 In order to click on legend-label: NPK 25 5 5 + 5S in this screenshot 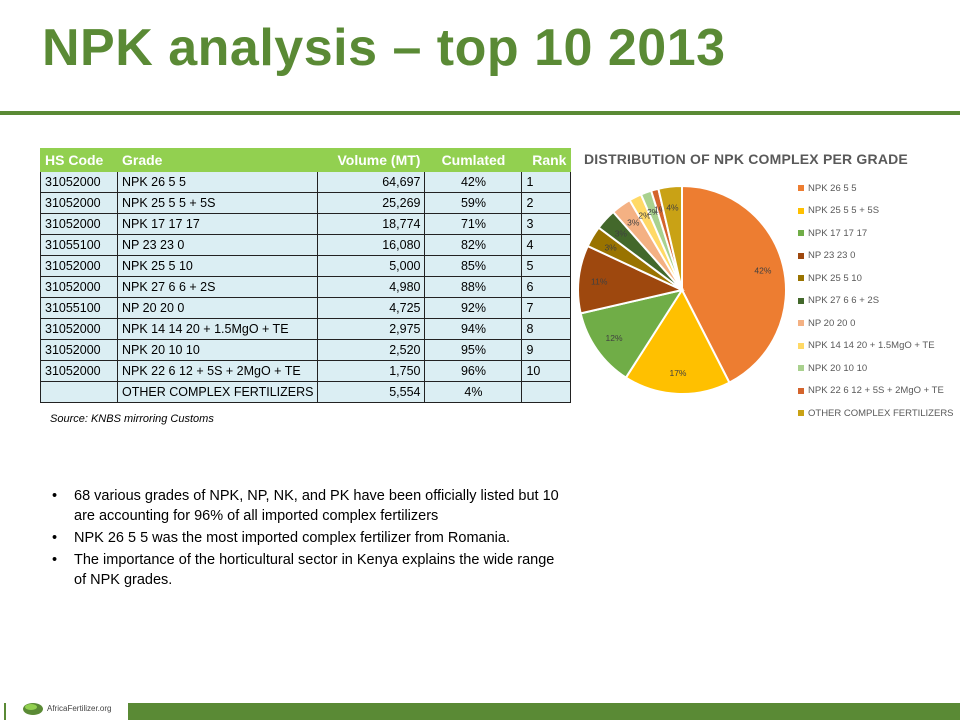, I will do `click(844, 211)`.